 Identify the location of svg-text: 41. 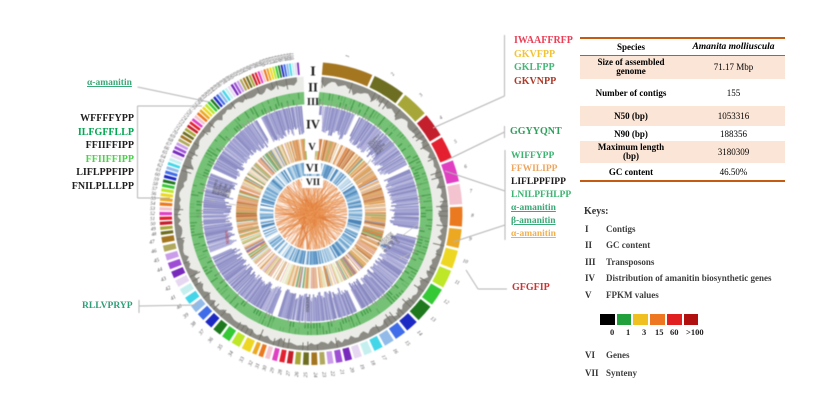
(174, 298).